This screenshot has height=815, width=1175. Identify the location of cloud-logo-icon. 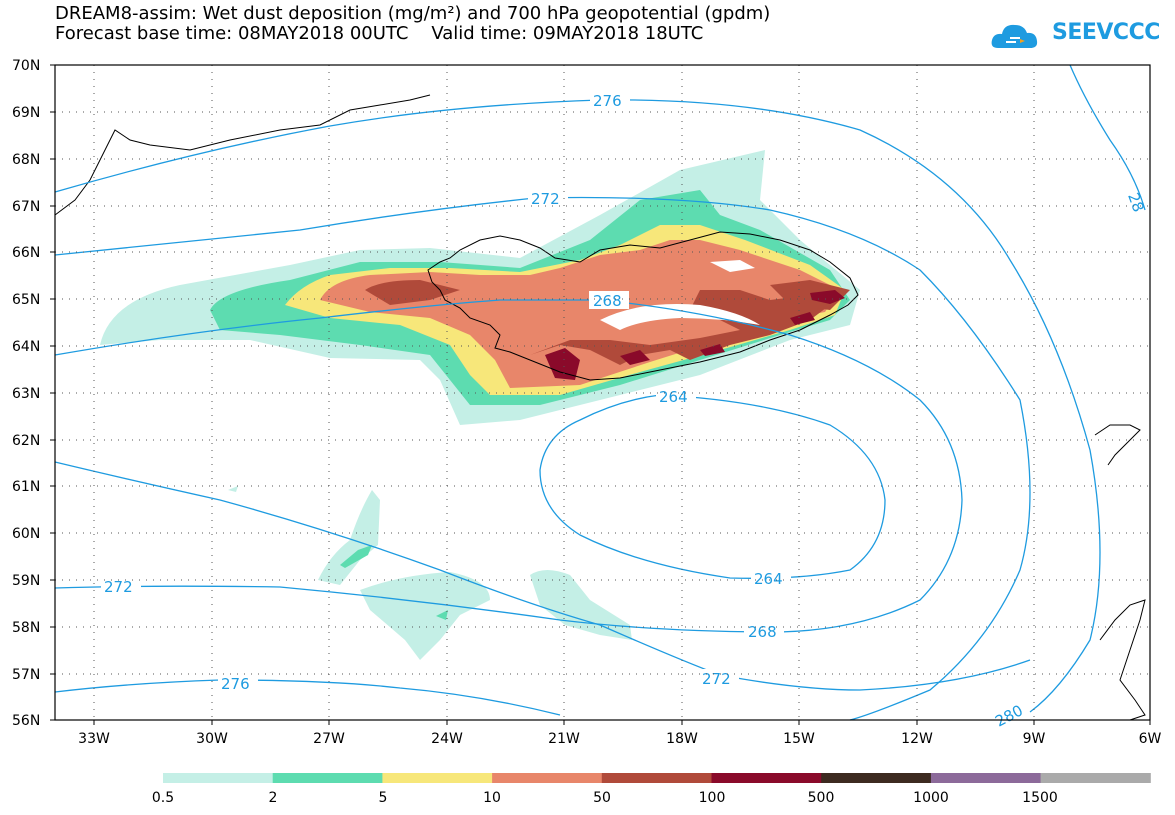
(1014, 36).